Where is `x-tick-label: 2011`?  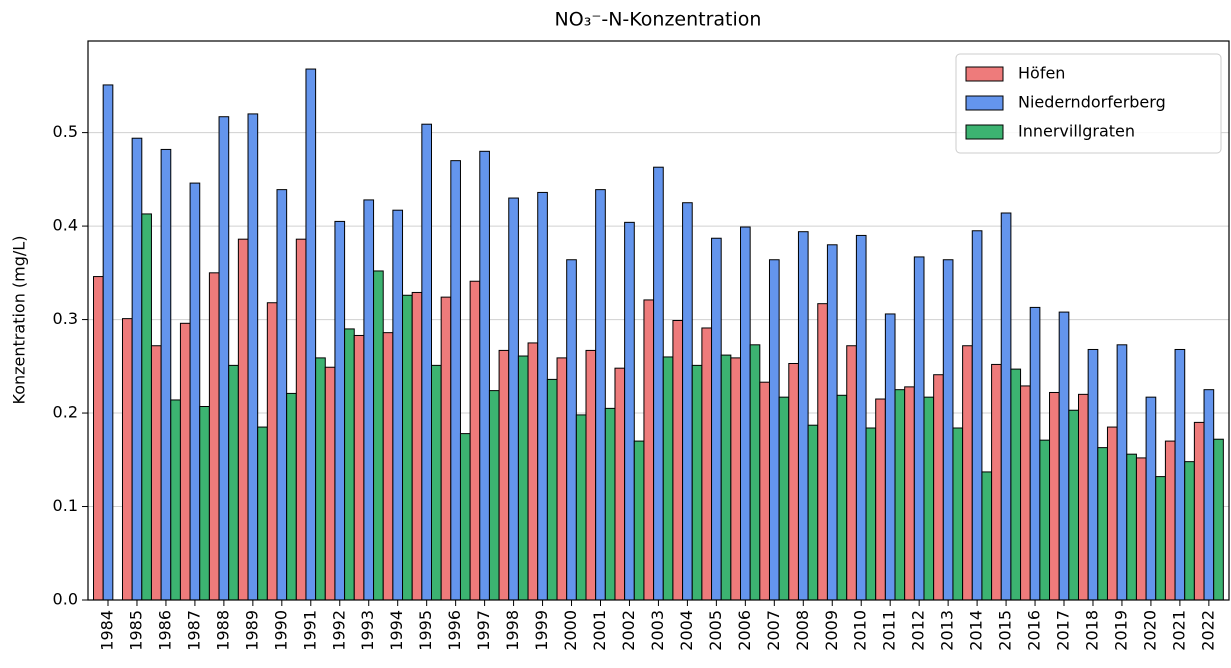
x-tick-label: 2011 is located at coordinates (889, 630).